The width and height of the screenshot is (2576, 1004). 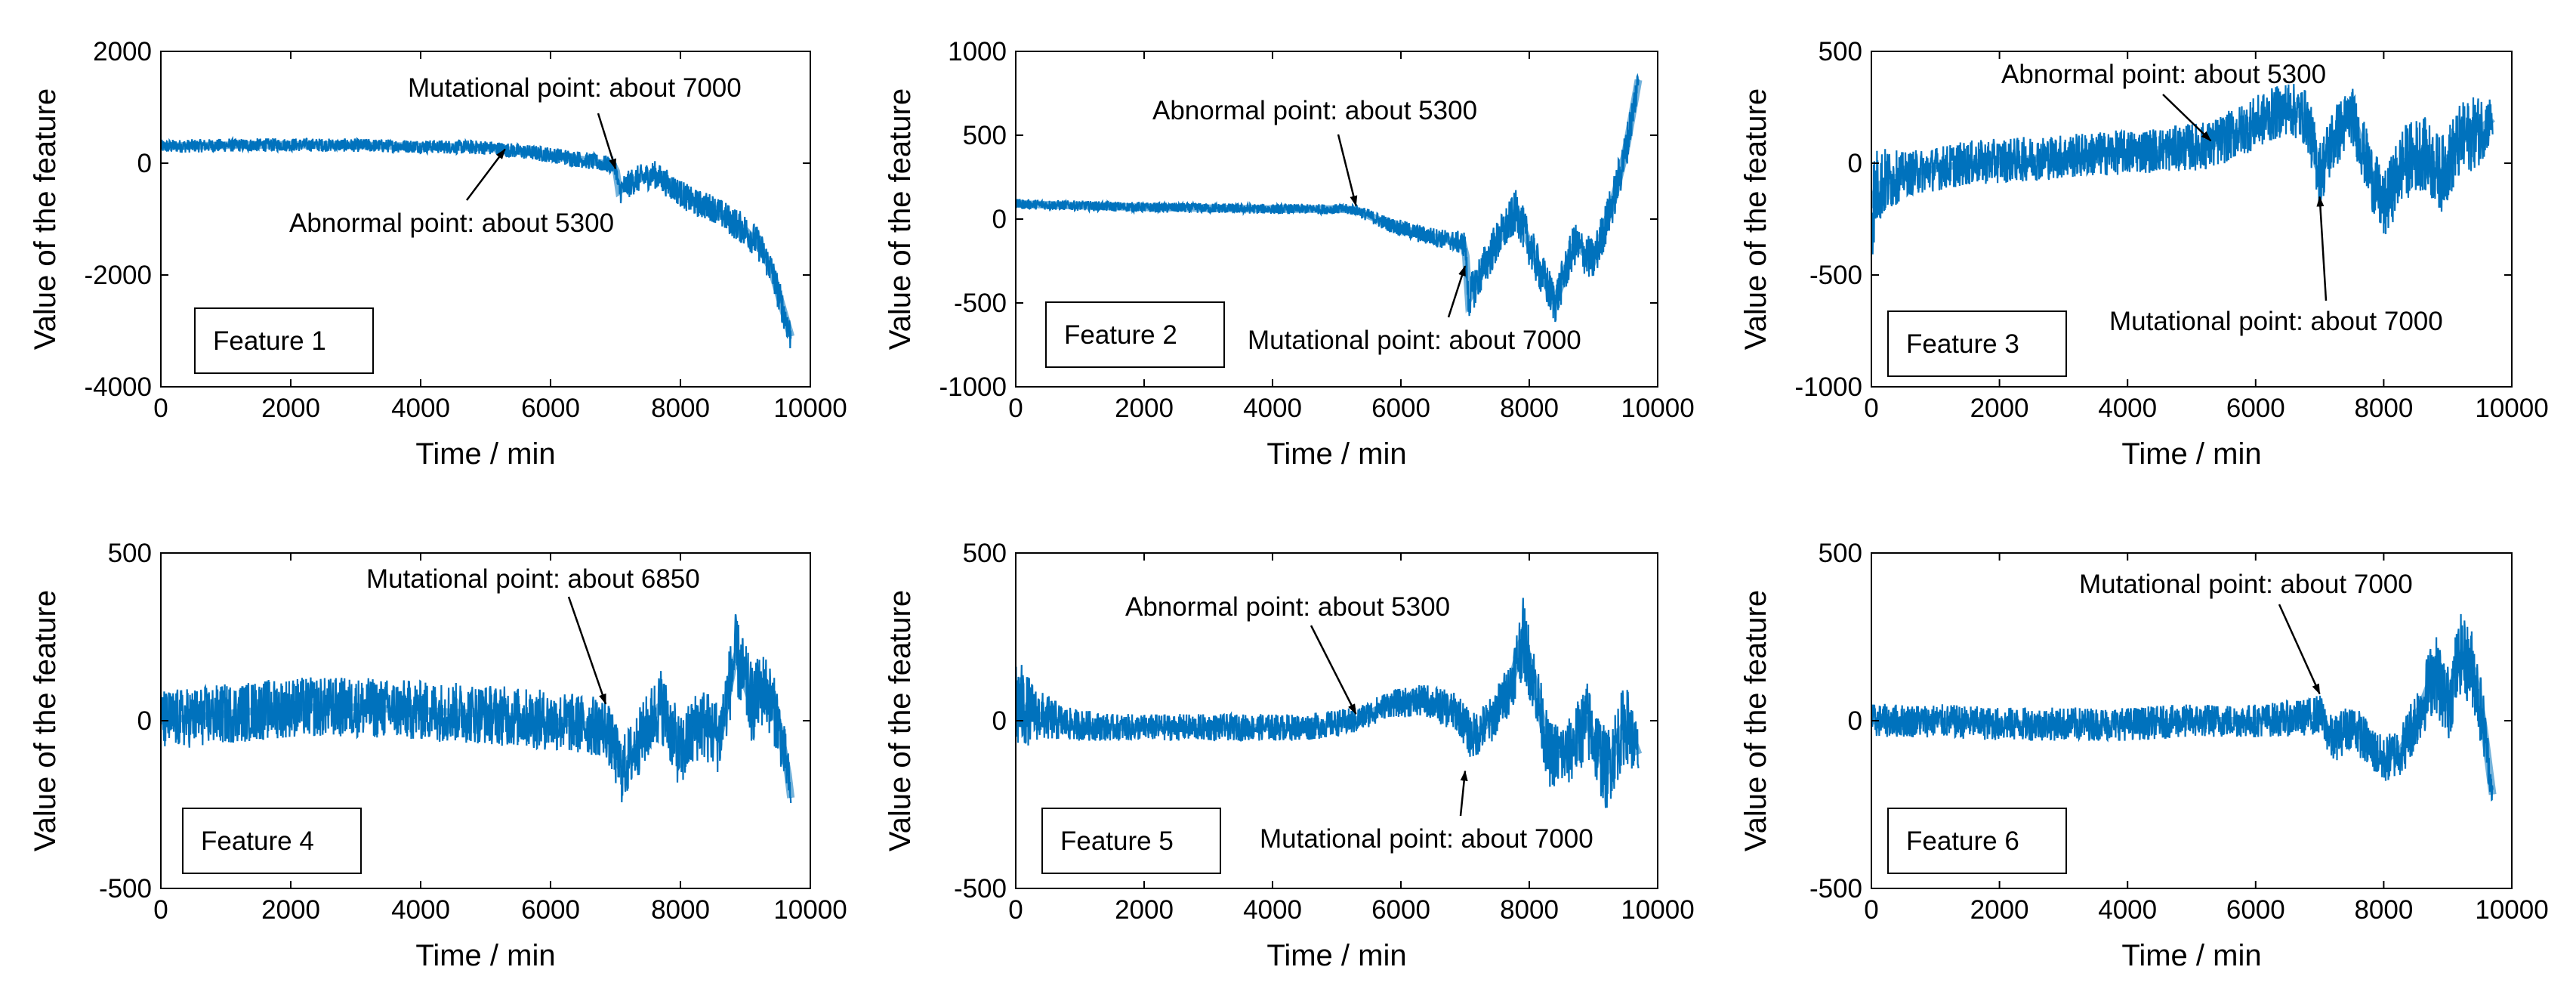 What do you see at coordinates (1117, 841) in the screenshot?
I see `legend-label: Feature 5` at bounding box center [1117, 841].